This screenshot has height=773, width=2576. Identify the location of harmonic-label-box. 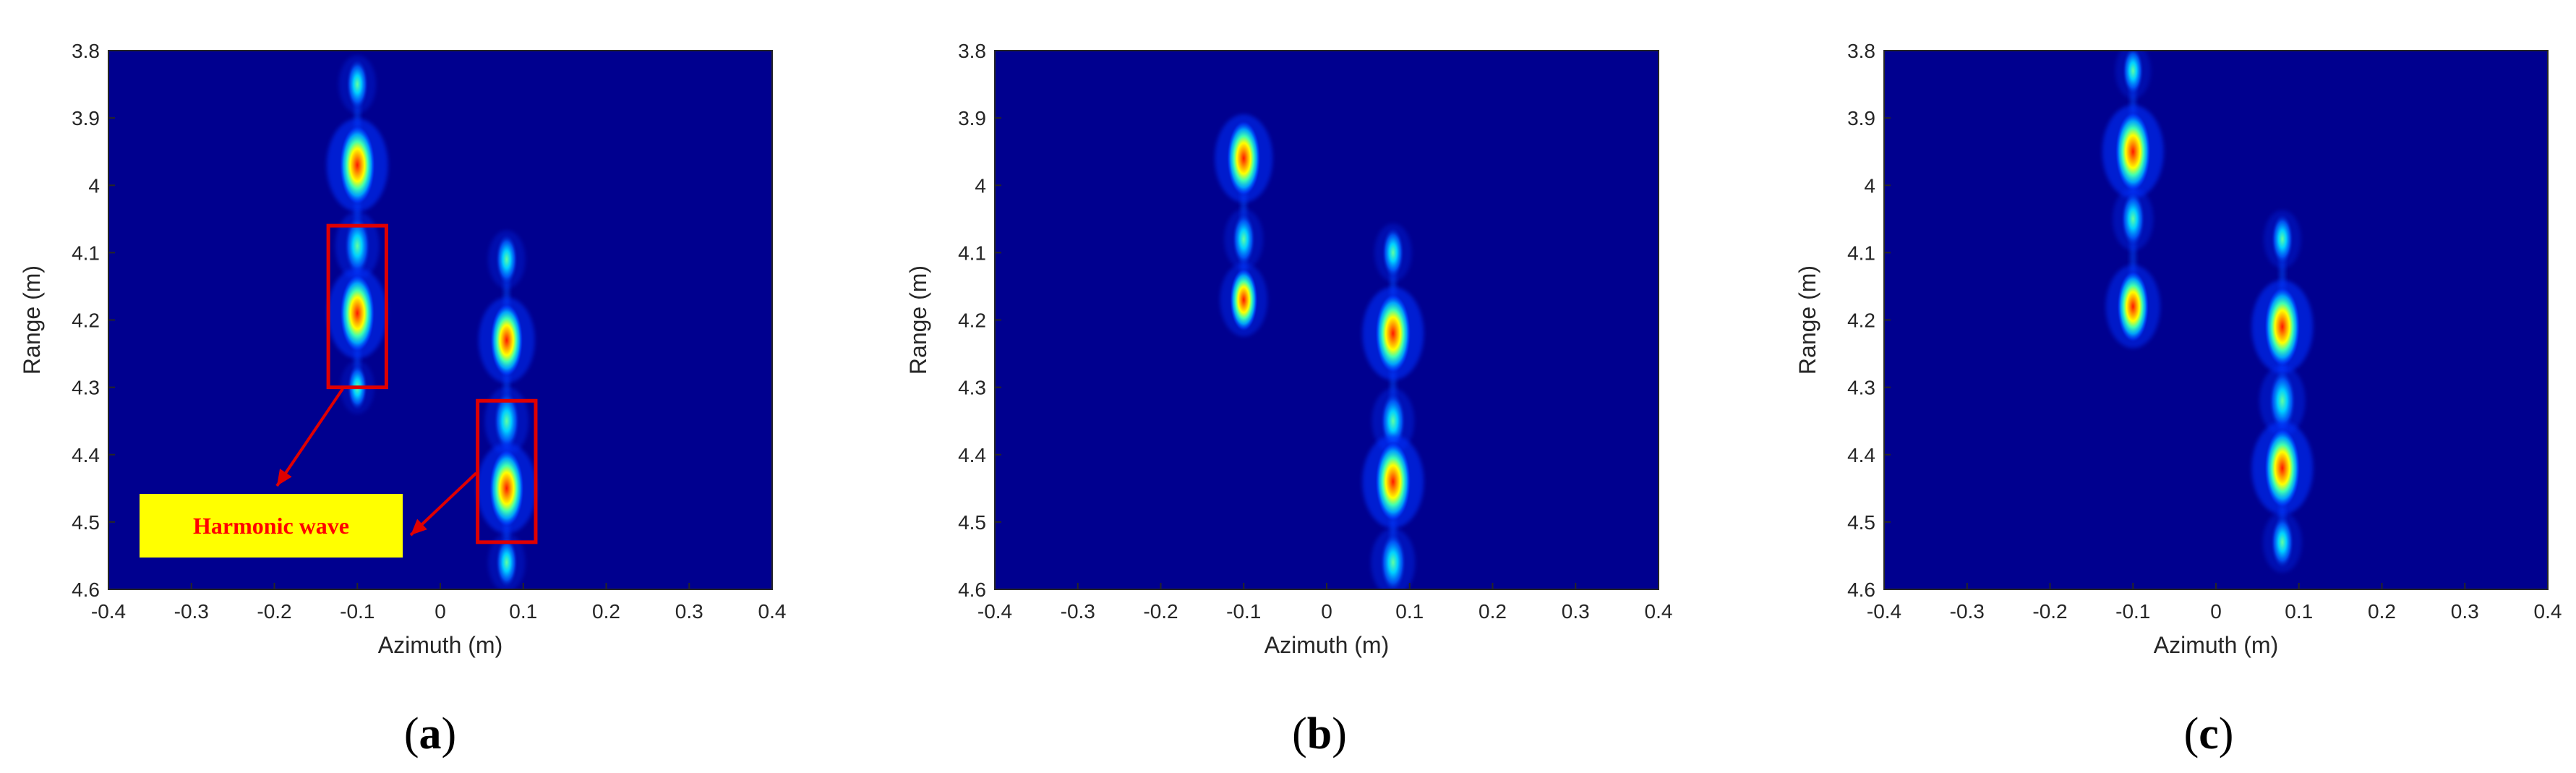
(271, 526).